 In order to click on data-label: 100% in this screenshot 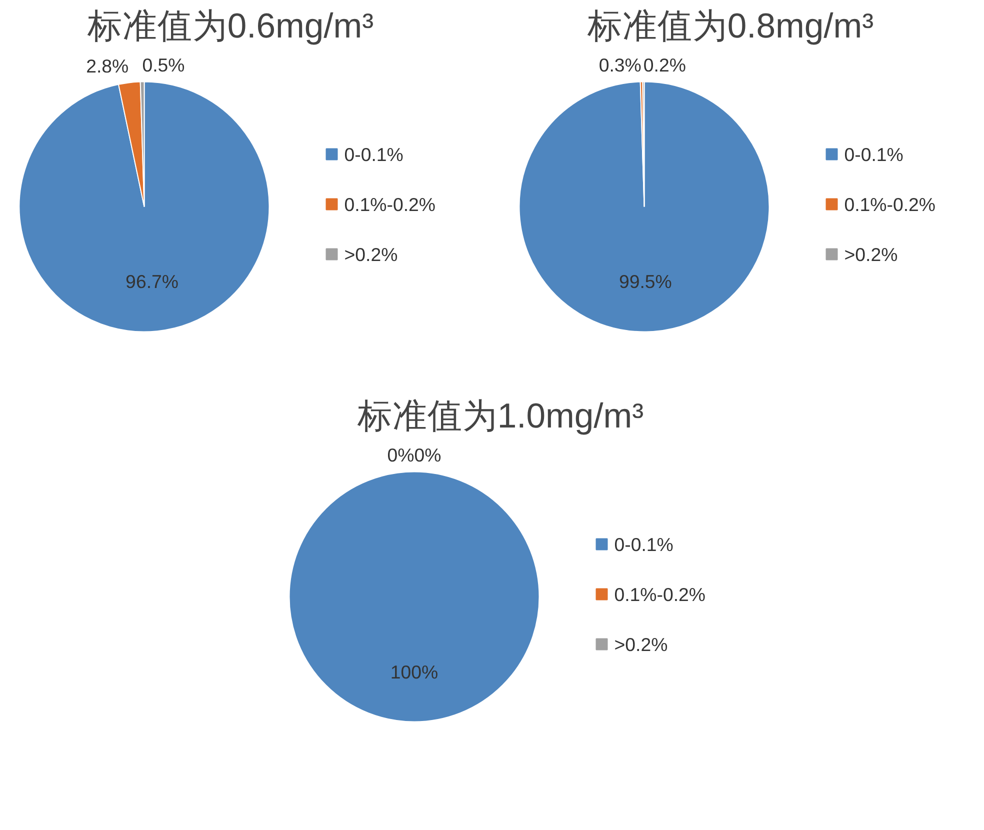, I will do `click(414, 671)`.